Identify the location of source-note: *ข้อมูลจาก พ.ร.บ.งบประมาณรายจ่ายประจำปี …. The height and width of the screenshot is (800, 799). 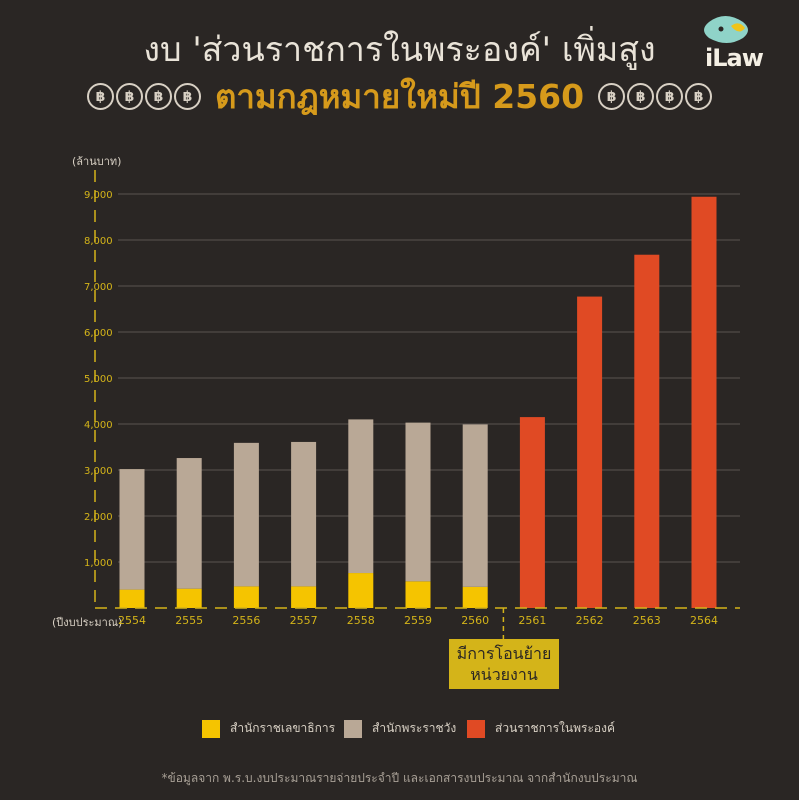
(399, 778).